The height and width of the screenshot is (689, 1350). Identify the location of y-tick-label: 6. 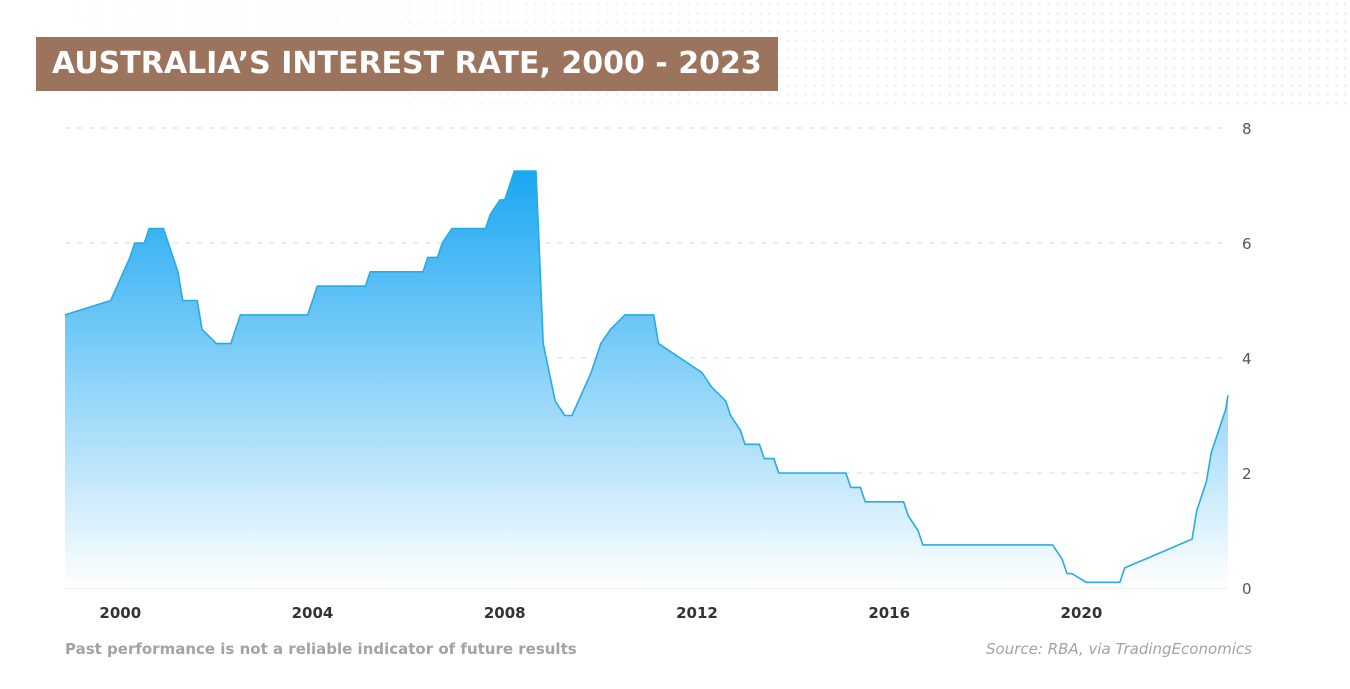
(1247, 244).